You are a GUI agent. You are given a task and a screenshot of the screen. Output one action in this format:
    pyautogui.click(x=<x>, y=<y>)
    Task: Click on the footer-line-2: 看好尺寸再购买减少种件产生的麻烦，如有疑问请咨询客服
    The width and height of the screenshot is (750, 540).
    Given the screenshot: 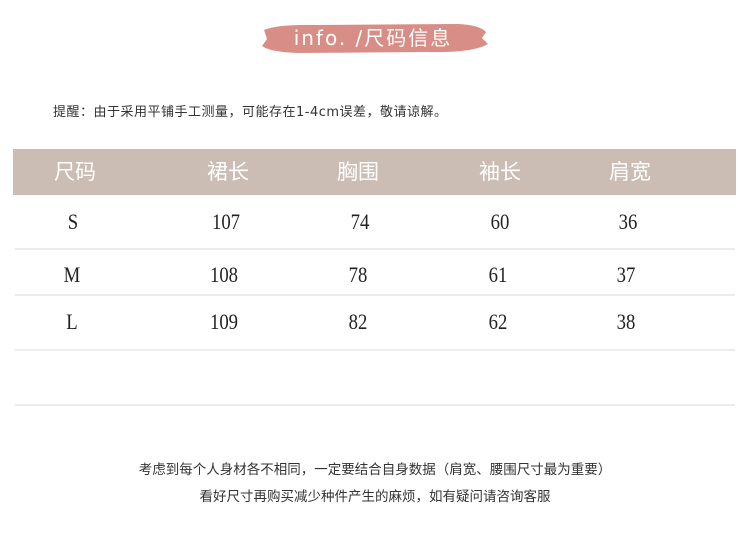 What is the action you would take?
    pyautogui.click(x=375, y=497)
    